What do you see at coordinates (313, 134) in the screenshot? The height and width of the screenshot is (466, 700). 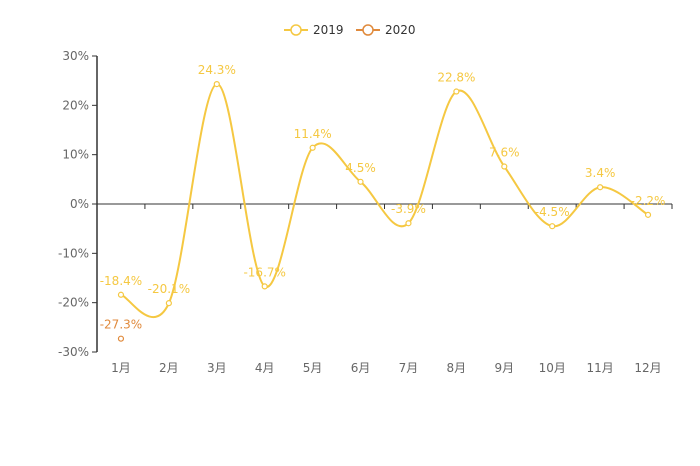 I see `data-label-2019: 11.4%` at bounding box center [313, 134].